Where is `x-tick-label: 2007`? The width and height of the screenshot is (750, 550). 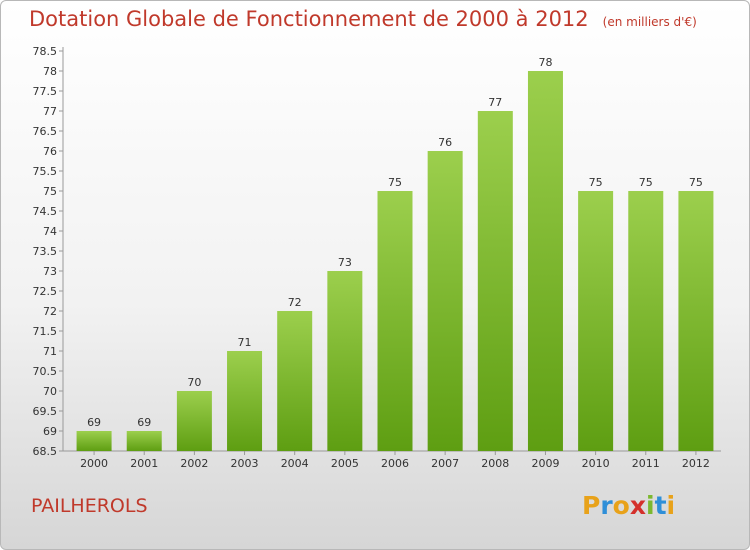 x-tick-label: 2007 is located at coordinates (445, 463).